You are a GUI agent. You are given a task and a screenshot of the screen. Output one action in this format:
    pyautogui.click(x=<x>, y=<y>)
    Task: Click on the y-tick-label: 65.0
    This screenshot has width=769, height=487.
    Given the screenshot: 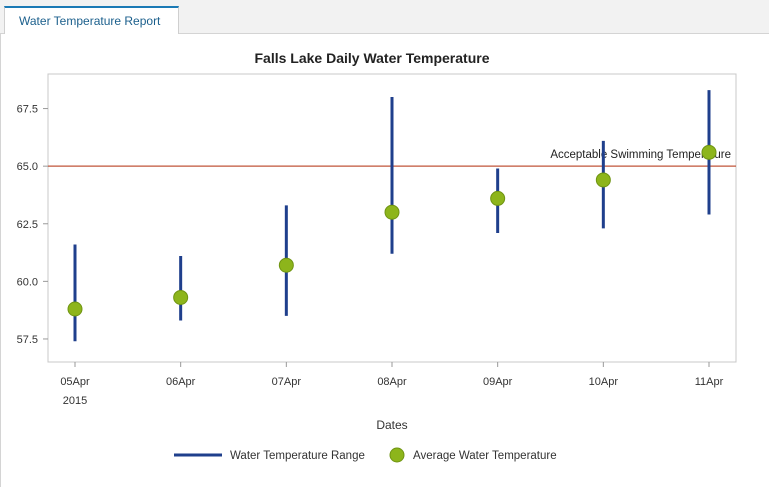 What is the action you would take?
    pyautogui.click(x=27, y=167)
    